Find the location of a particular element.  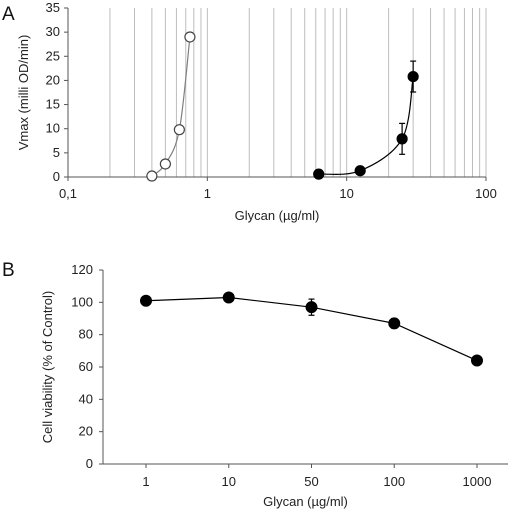

panel-a-y-tick-label: 25 is located at coordinates (53, 55).